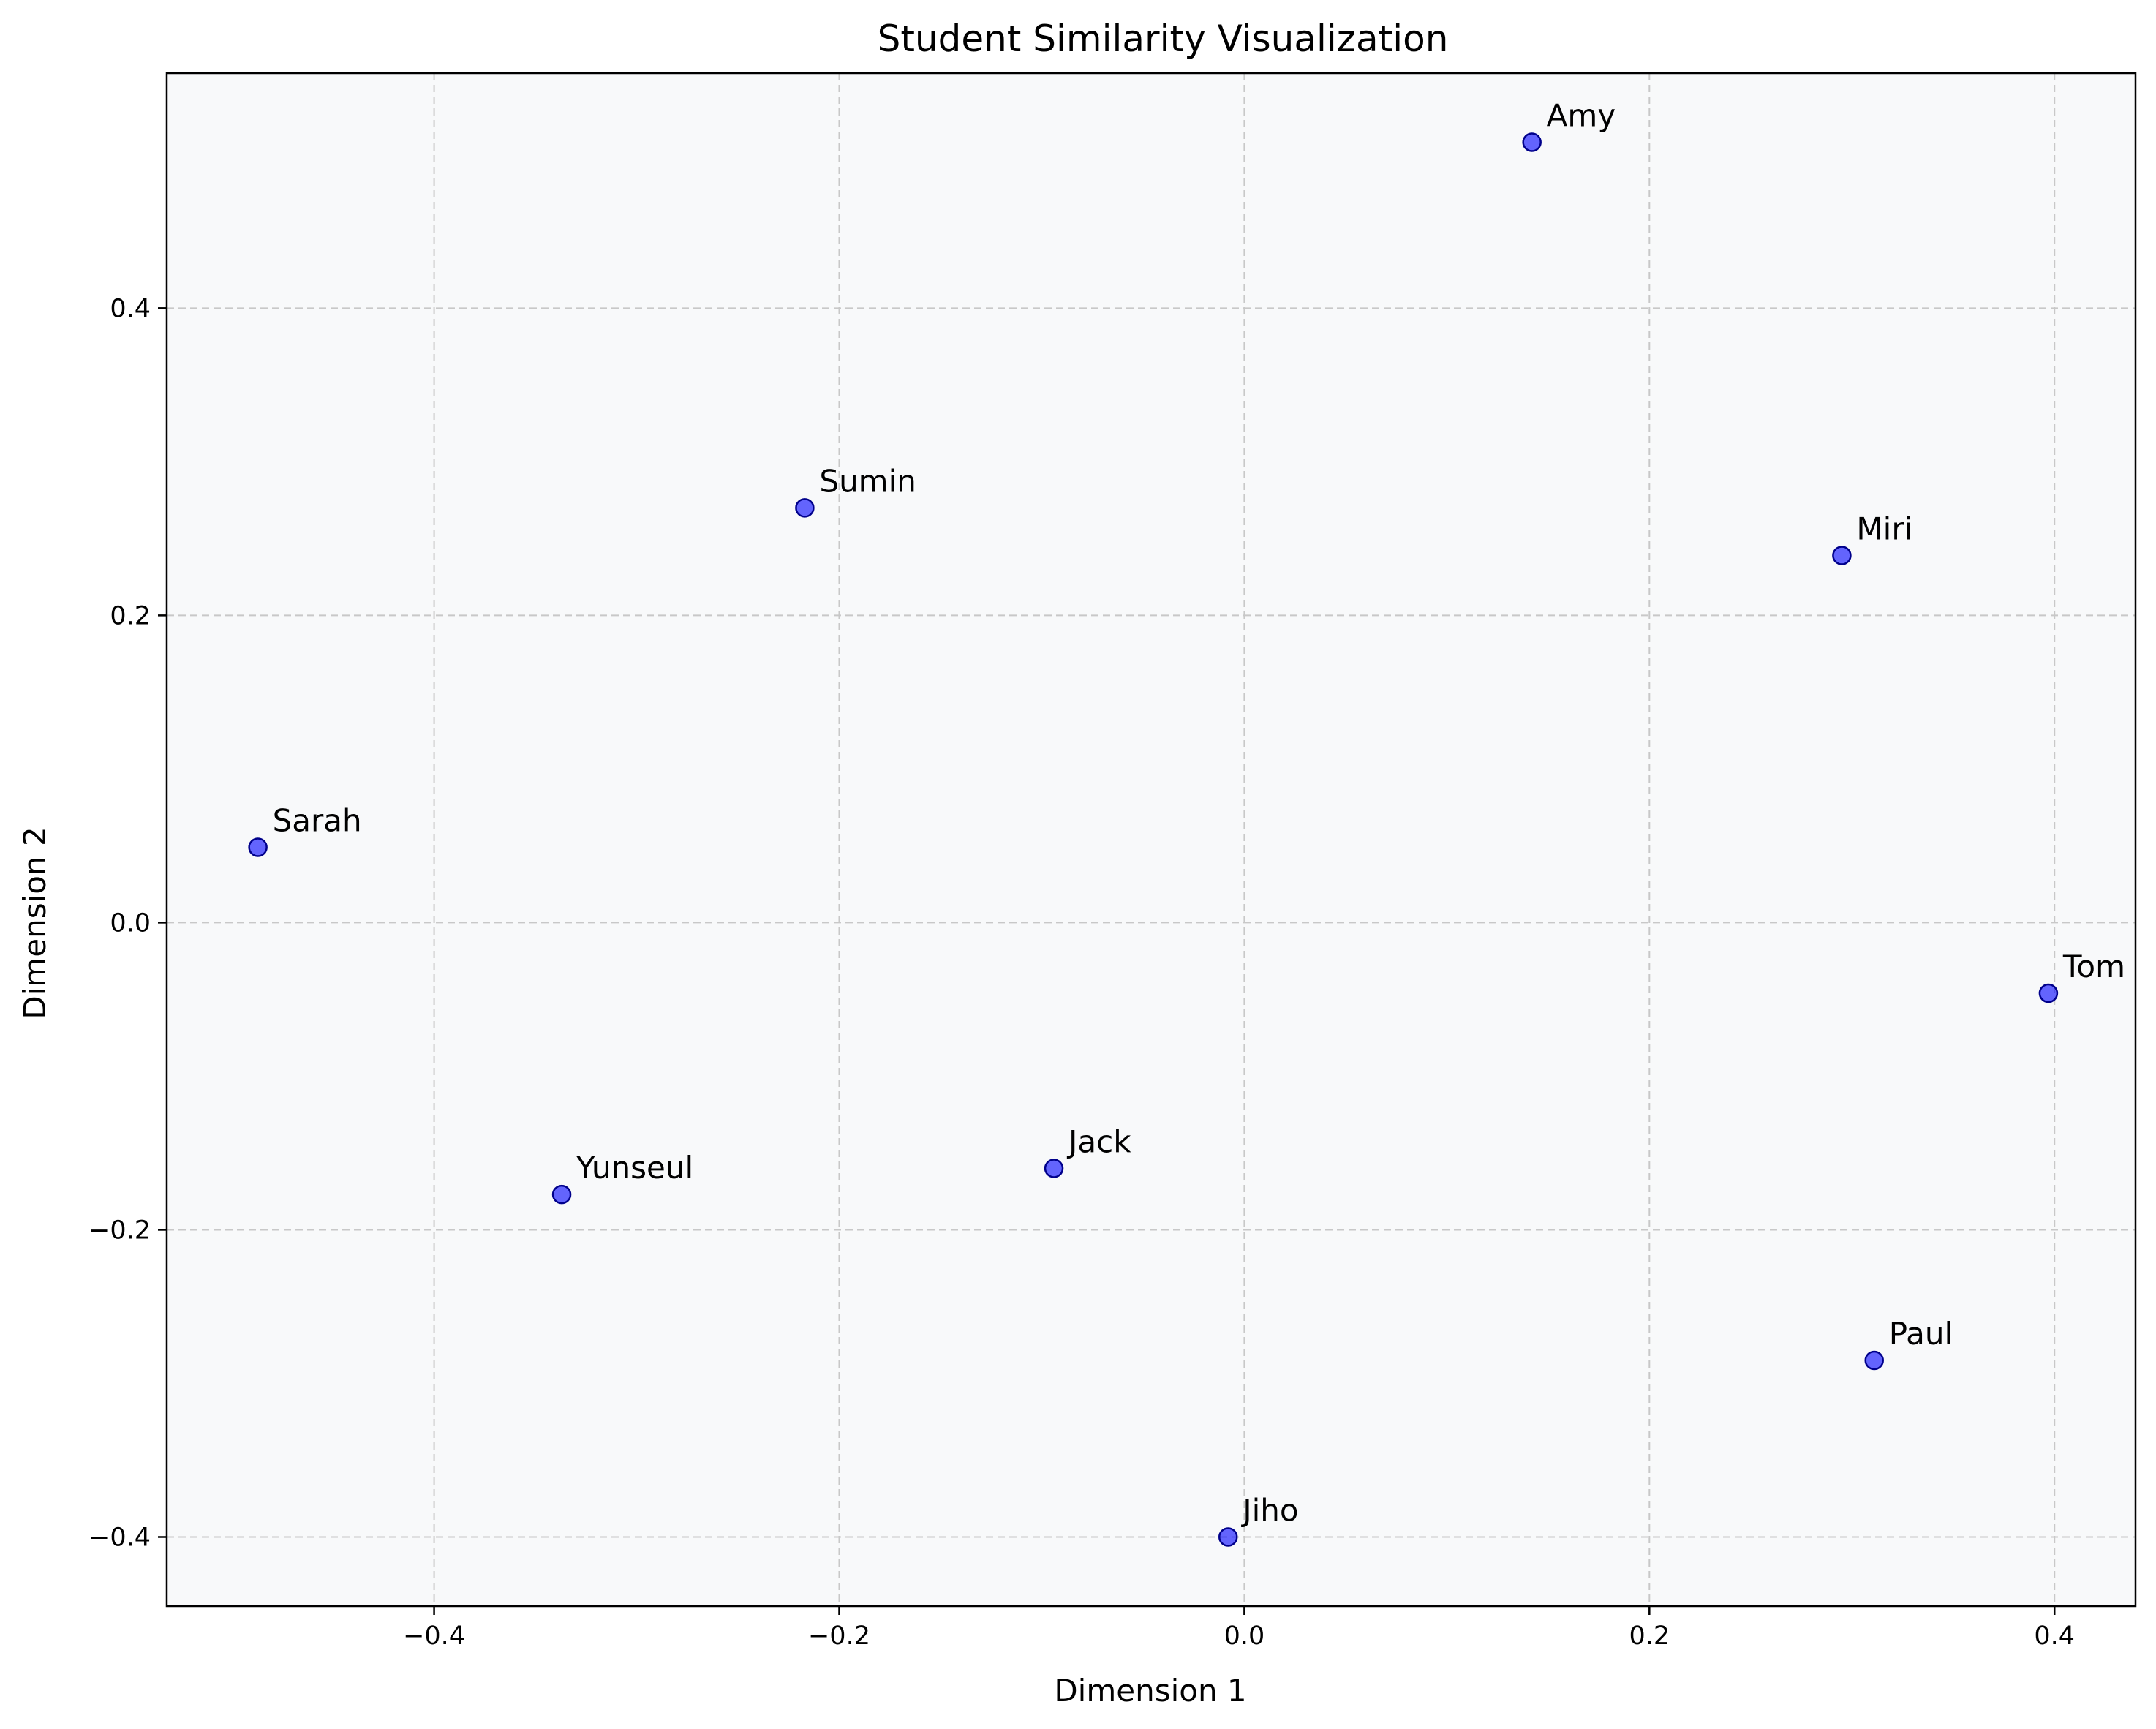  I want to click on data-point-label: Miri, so click(1884, 528).